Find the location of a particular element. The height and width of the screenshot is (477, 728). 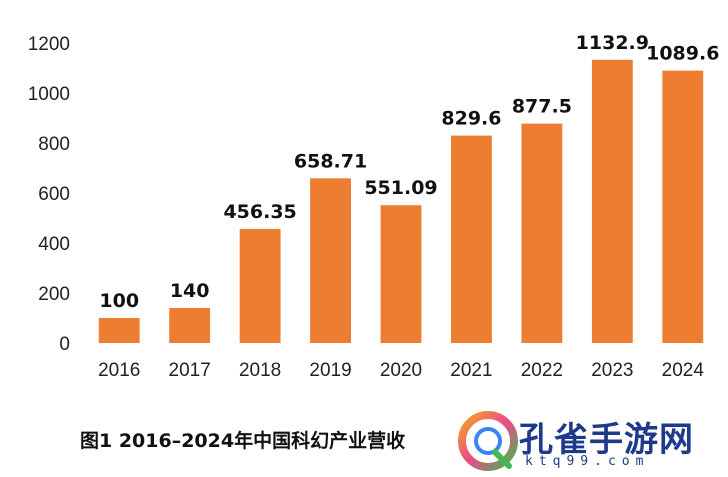

x-tick-label: 2019 is located at coordinates (330, 370).